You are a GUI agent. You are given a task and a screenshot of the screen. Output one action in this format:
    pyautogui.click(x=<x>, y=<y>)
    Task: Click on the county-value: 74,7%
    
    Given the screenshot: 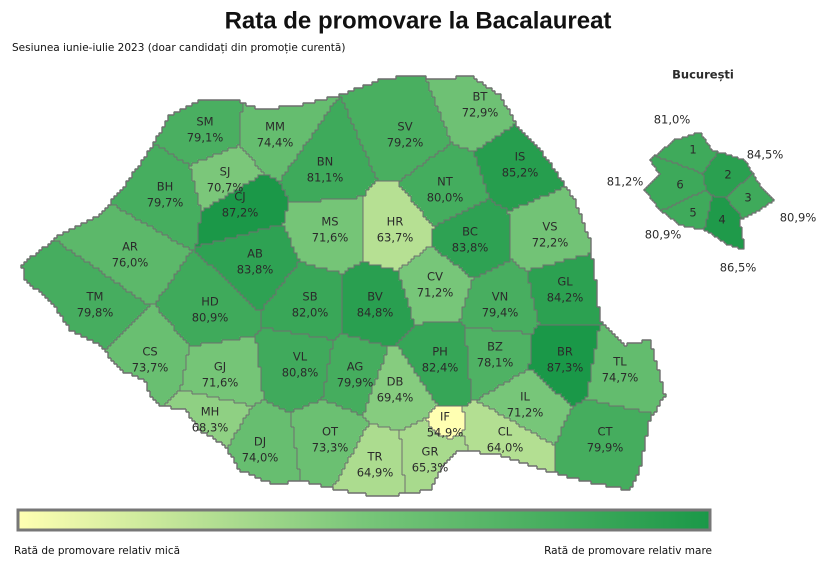 What is the action you would take?
    pyautogui.click(x=620, y=378)
    